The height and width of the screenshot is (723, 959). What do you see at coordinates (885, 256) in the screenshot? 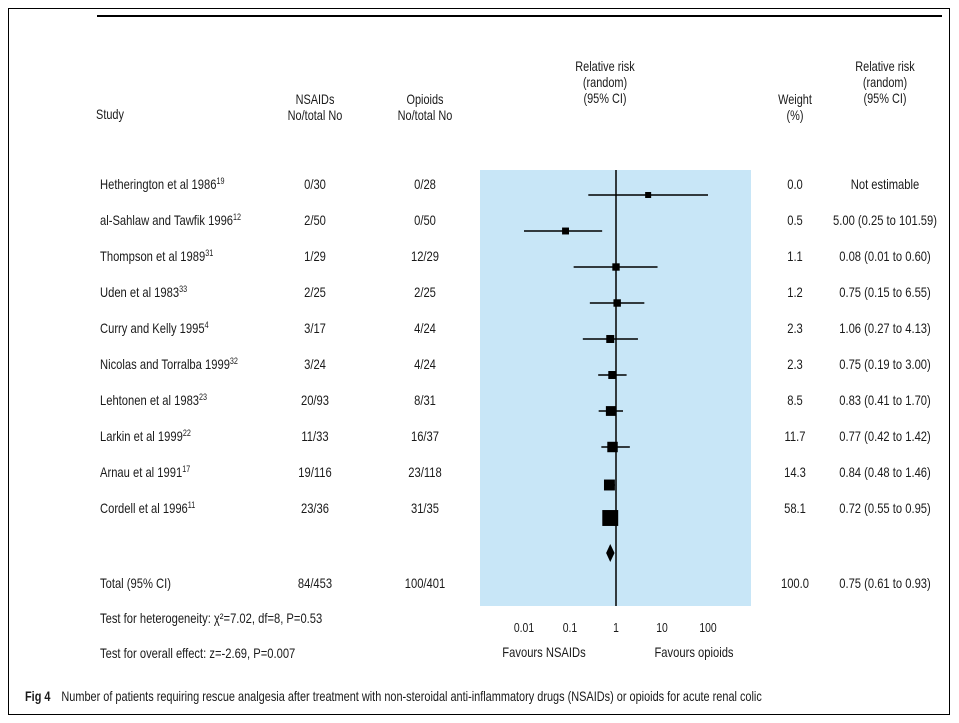
I see `study-rr: 0.08 (0.01 to 0.60)` at bounding box center [885, 256].